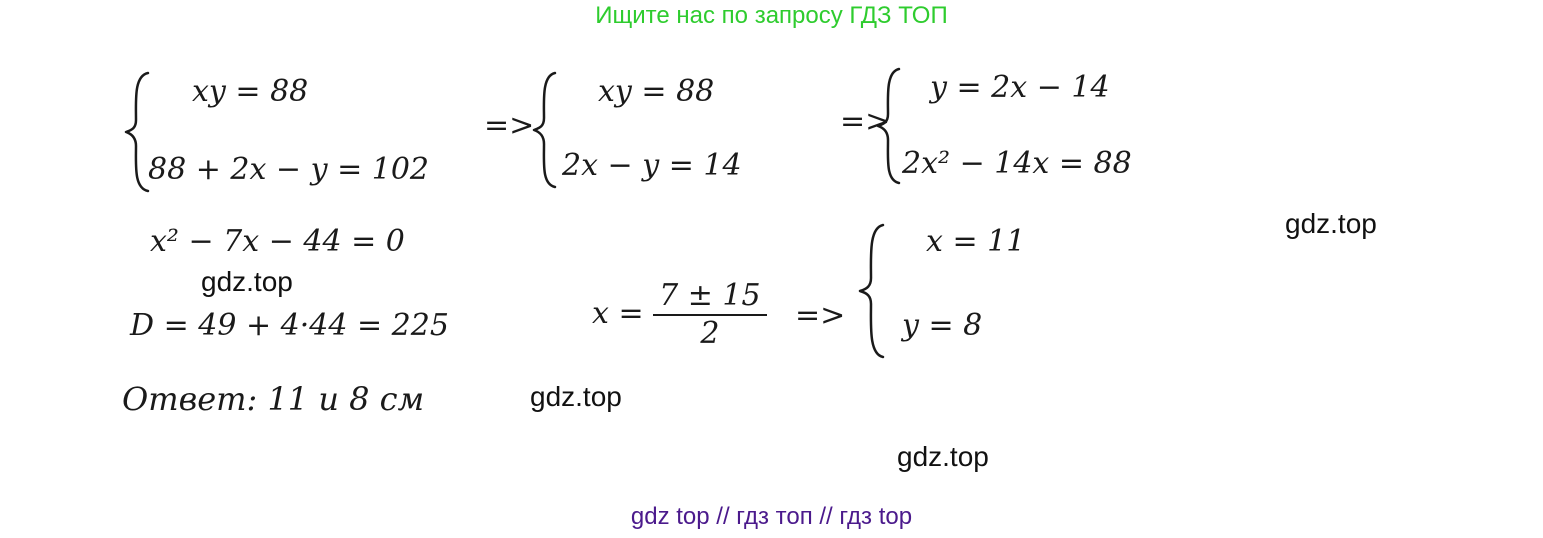  Describe the element at coordinates (710, 333) in the screenshot. I see `root-denominator: 2` at that location.